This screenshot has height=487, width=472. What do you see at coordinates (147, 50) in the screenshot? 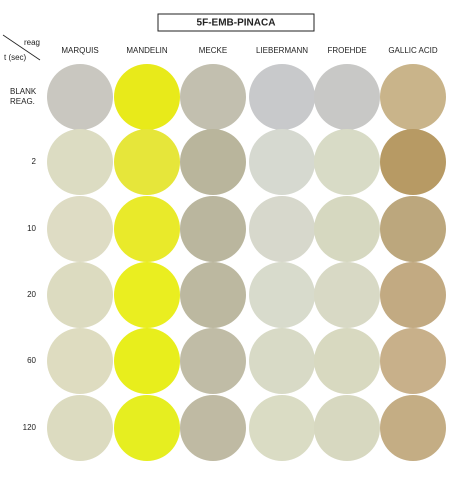
I see `column-header: MANDELIN` at bounding box center [147, 50].